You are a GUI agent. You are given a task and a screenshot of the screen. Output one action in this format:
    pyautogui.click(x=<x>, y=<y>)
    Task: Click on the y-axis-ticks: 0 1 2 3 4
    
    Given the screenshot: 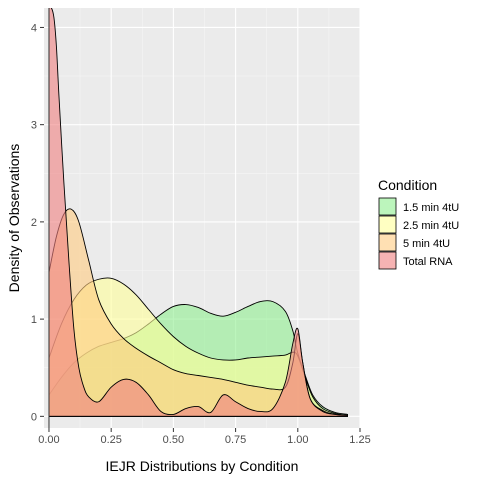 What is the action you would take?
    pyautogui.click(x=37, y=222)
    